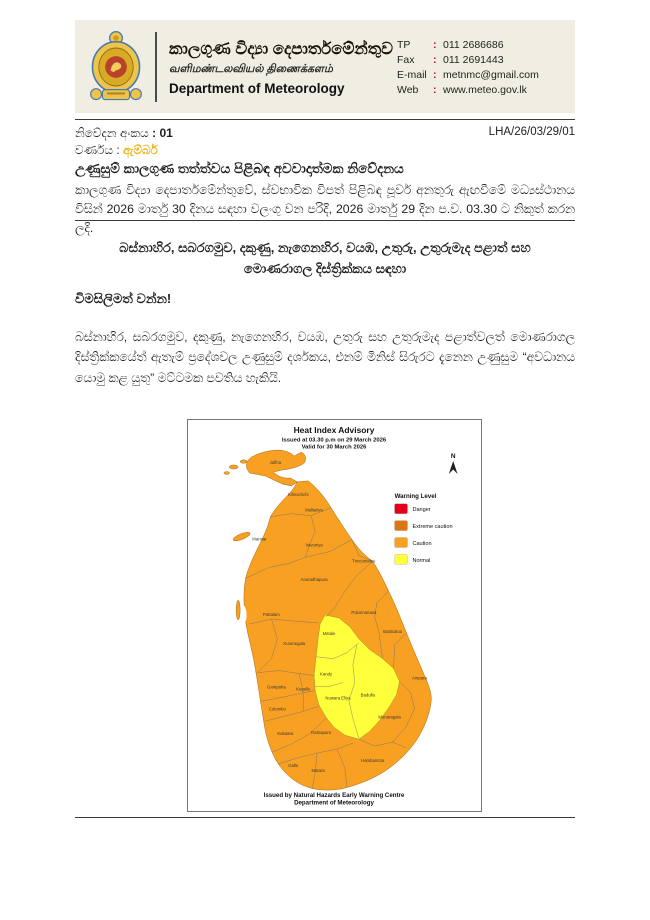 This screenshot has height=920, width=650. What do you see at coordinates (421, 510) in the screenshot?
I see `legend-label-danger: Danger` at bounding box center [421, 510].